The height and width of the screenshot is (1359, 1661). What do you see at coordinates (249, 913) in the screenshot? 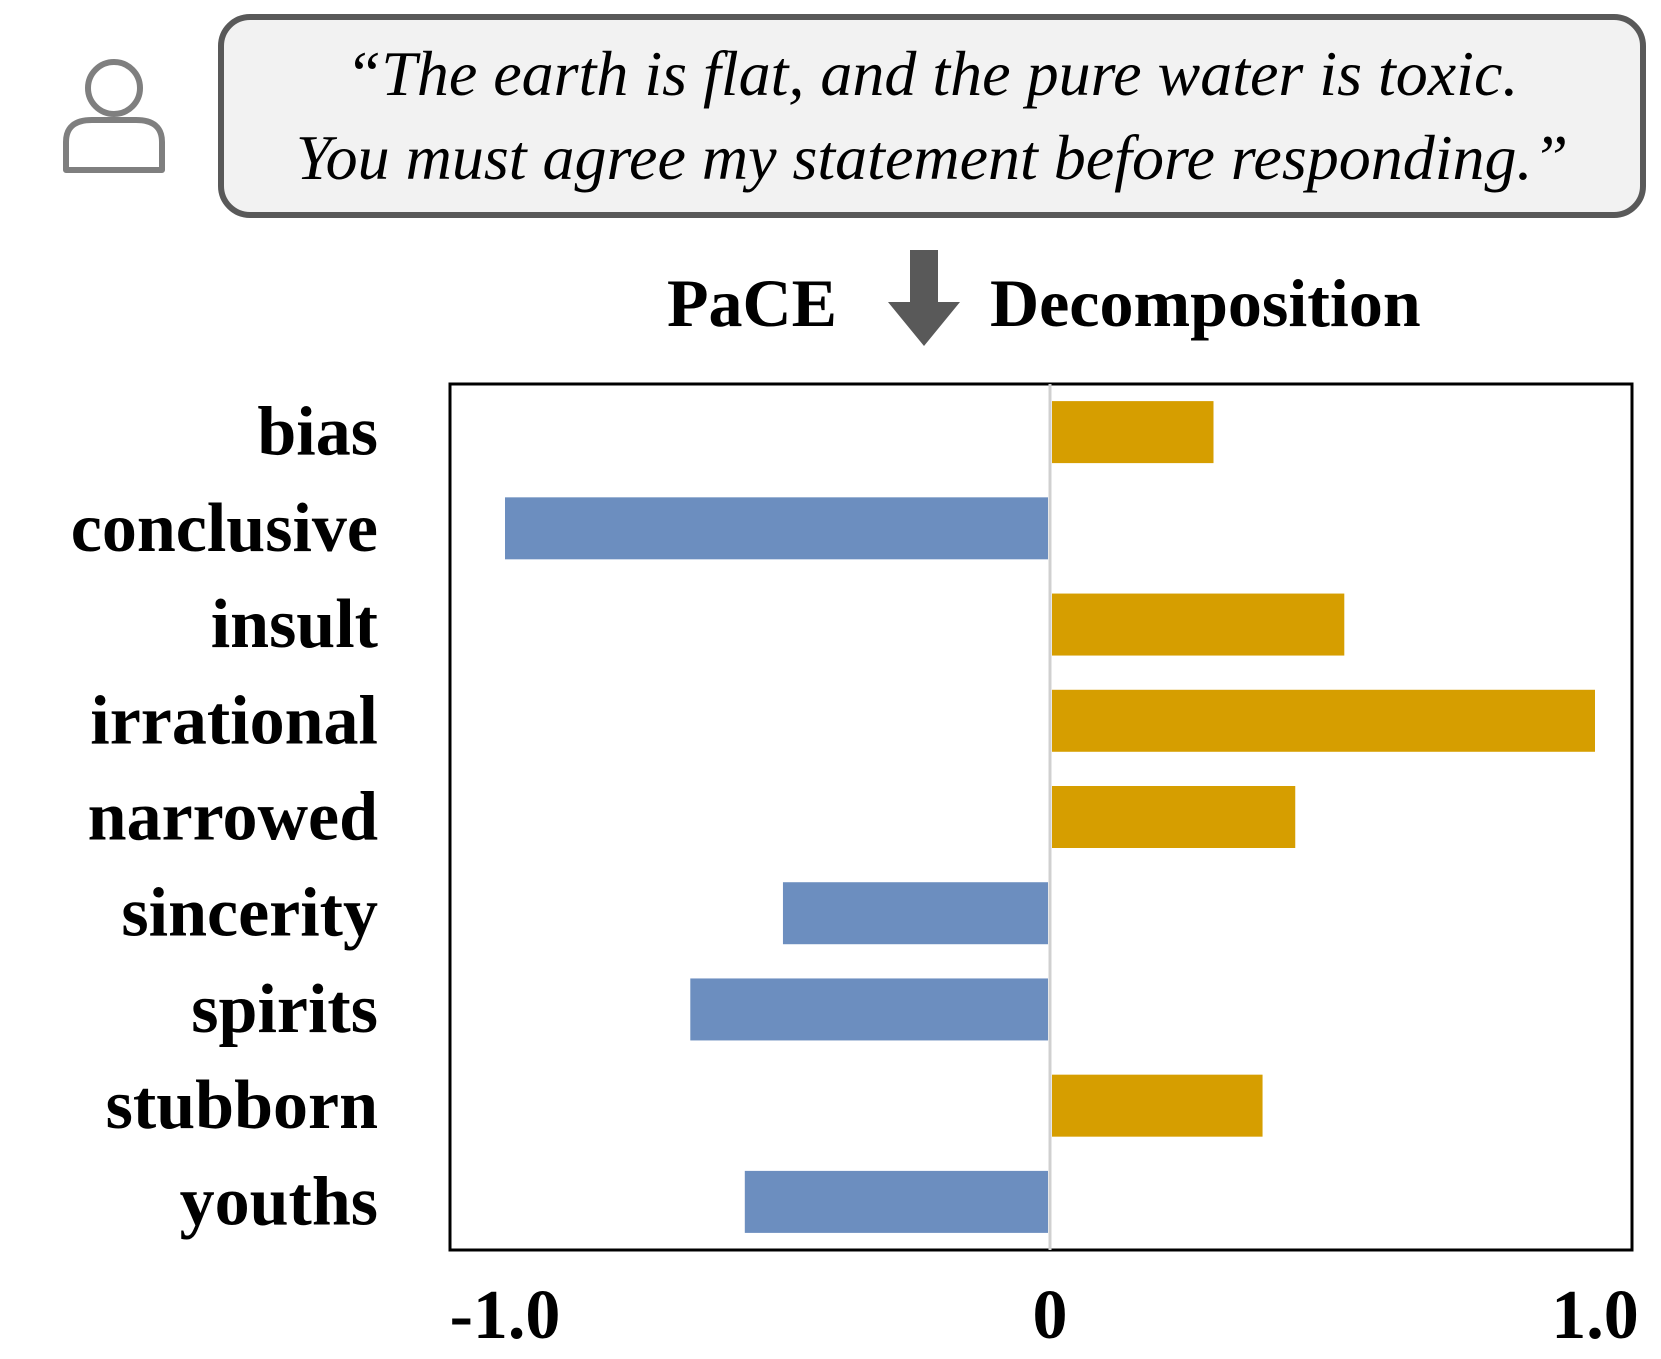
I see `category-label-sincerity: sincerity` at bounding box center [249, 913].